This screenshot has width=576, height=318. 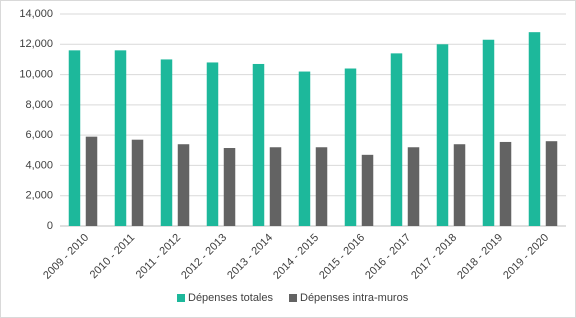 I want to click on y-tick-label: 4,000, so click(x=39, y=165).